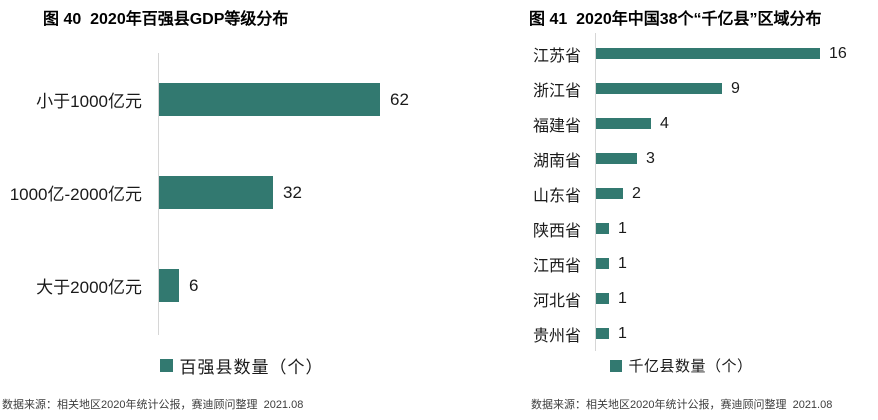 The width and height of the screenshot is (878, 420). Describe the element at coordinates (658, 123) in the screenshot. I see `bar-row: 福建省 4` at that location.